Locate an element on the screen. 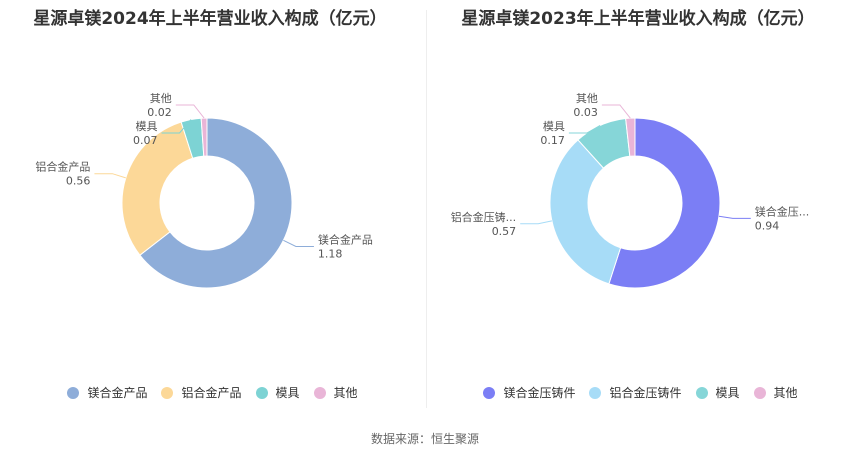 Image resolution: width=850 pixels, height=459 pixels. chart-title-2023: 星源卓镁2023年上半年营业收入构成（亿元） is located at coordinates (638, 19).